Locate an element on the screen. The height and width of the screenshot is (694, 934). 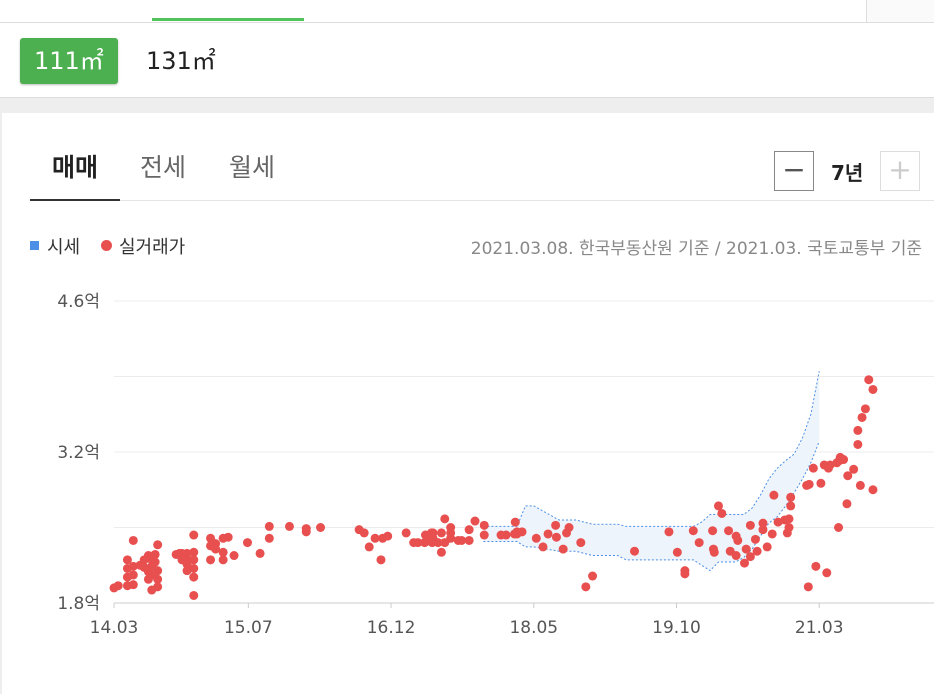
market-price-legend-label: 시세 is located at coordinates (64, 247).